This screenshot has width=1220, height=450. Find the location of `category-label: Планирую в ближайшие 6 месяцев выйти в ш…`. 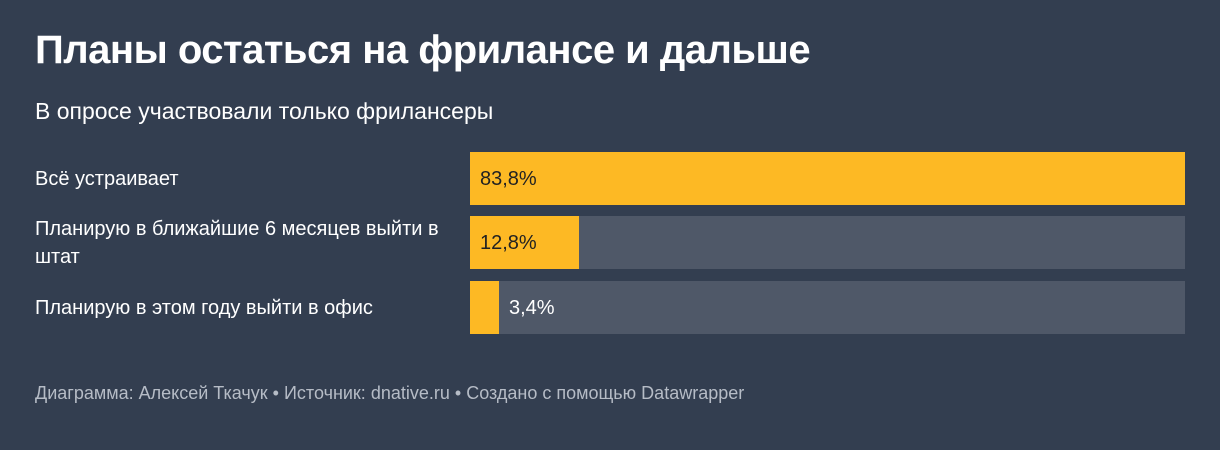

category-label: Планирую в ближайшие 6 месяцев выйти в ш… is located at coordinates (237, 242).